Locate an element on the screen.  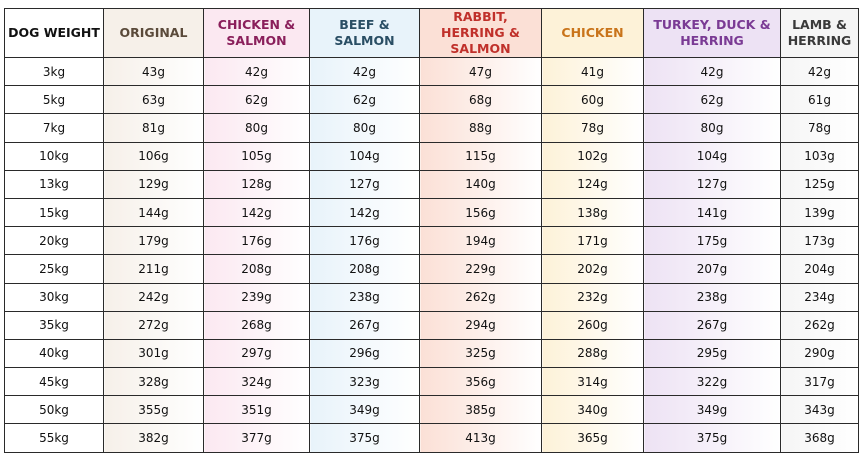
portion-cell: 103g is located at coordinates (819, 156).